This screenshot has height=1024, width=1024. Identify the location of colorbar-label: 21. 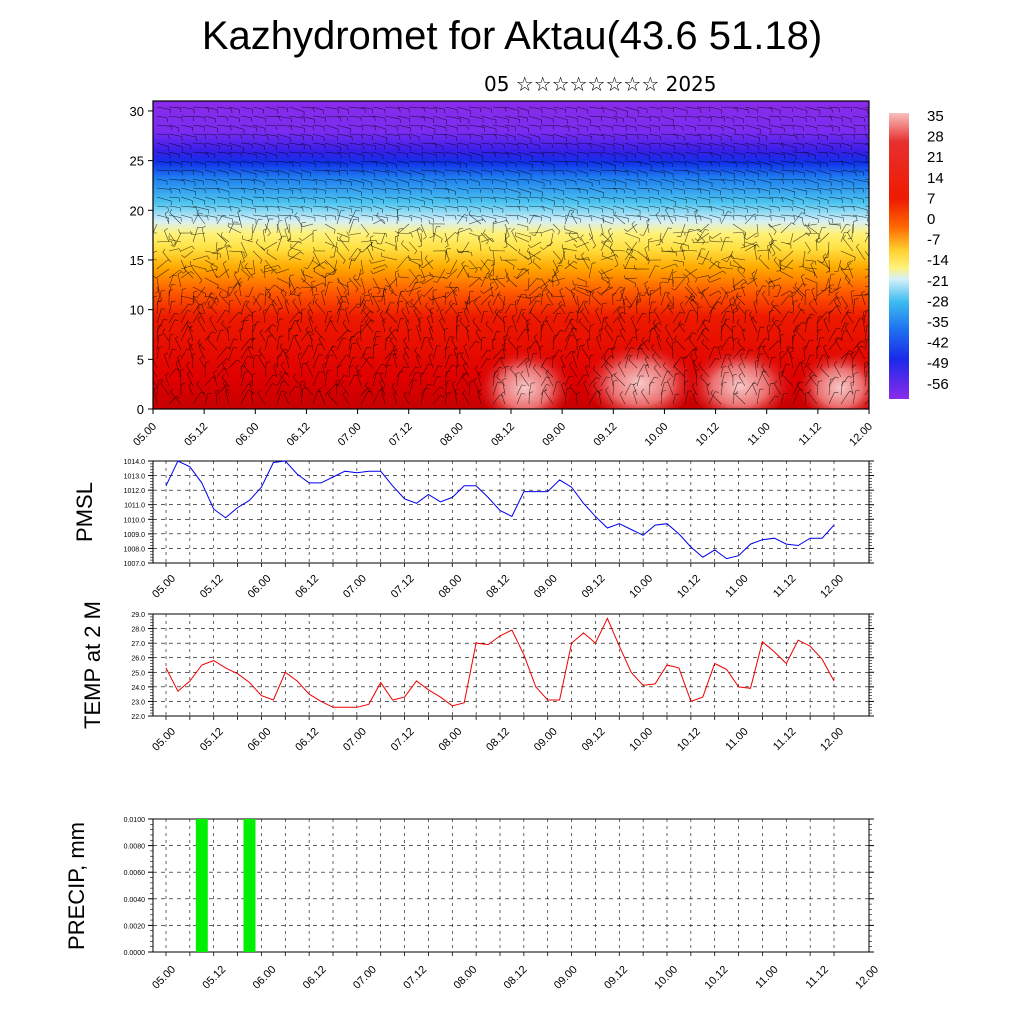
(935, 157).